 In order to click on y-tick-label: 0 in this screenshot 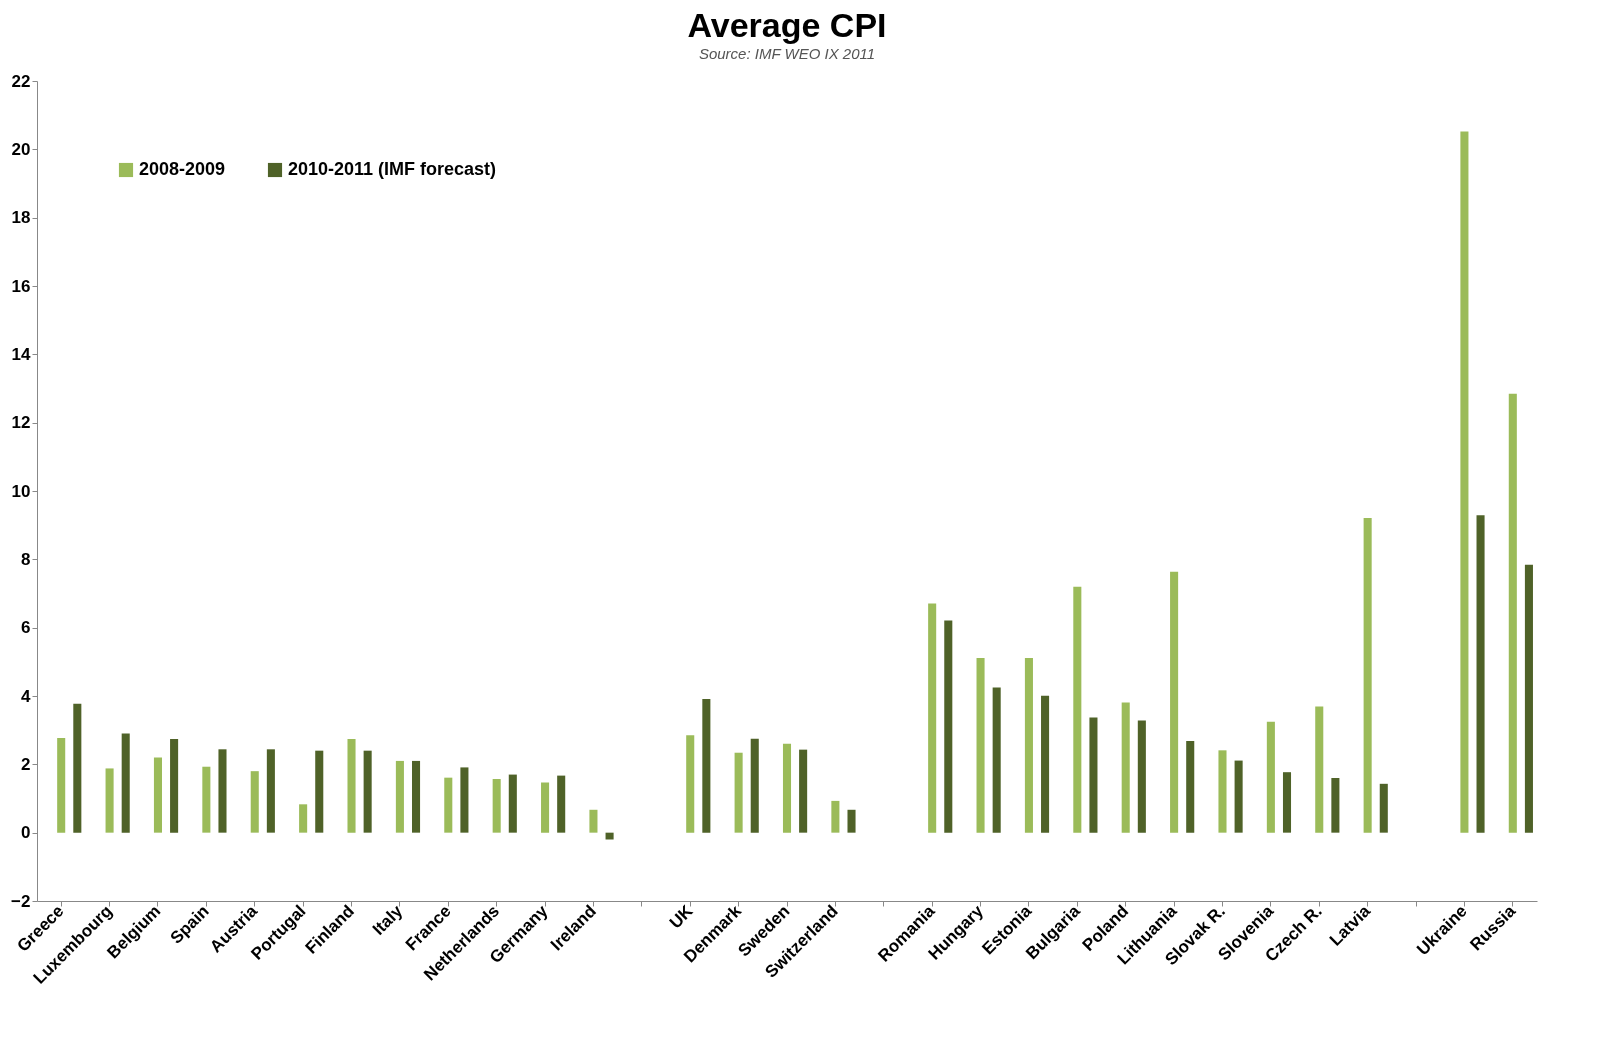, I will do `click(26, 833)`.